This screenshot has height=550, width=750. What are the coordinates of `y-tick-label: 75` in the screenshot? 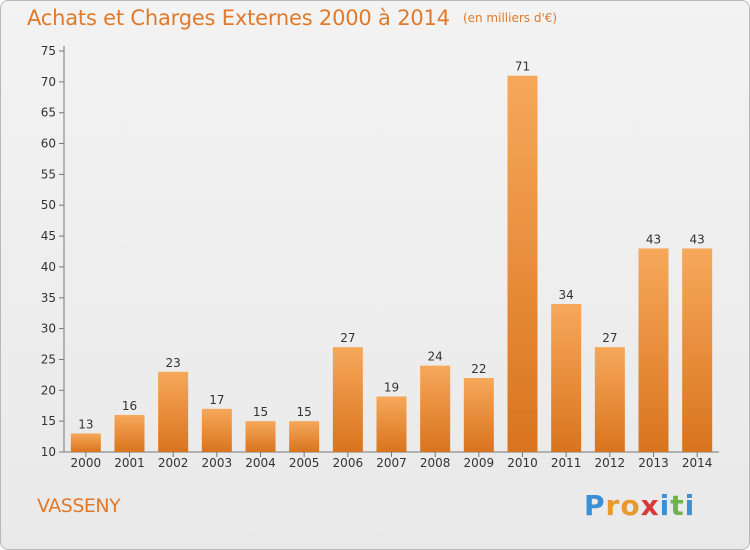 It's located at (48, 51).